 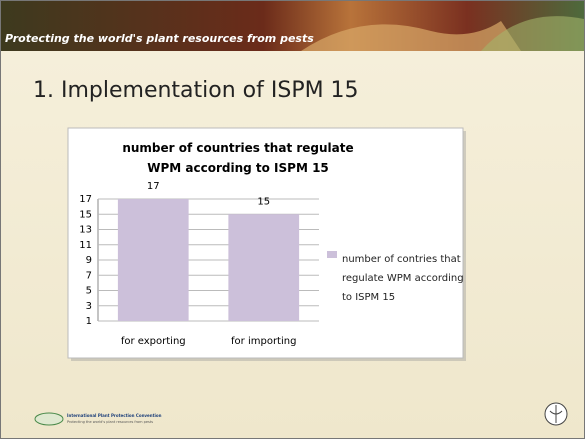 I want to click on y-tick-label: 9, so click(x=89, y=260).